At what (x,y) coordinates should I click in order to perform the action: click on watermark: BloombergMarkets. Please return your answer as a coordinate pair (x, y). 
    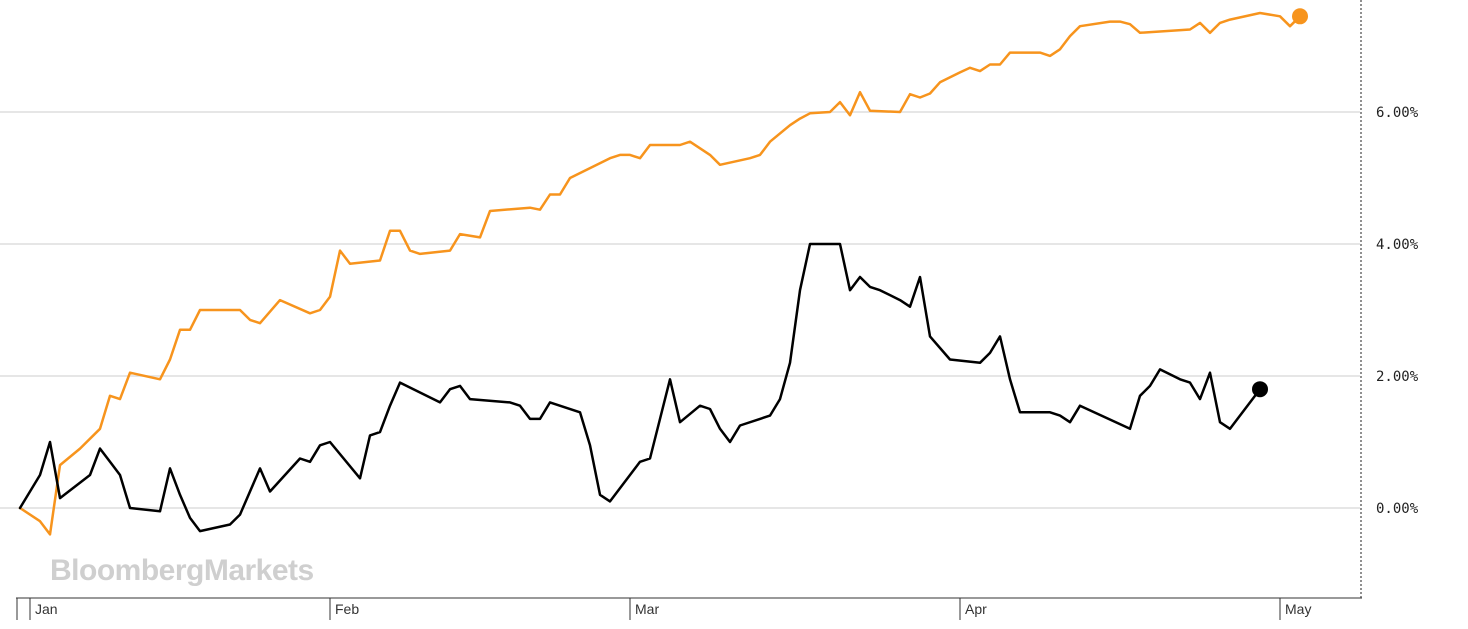
    Looking at the image, I should click on (182, 570).